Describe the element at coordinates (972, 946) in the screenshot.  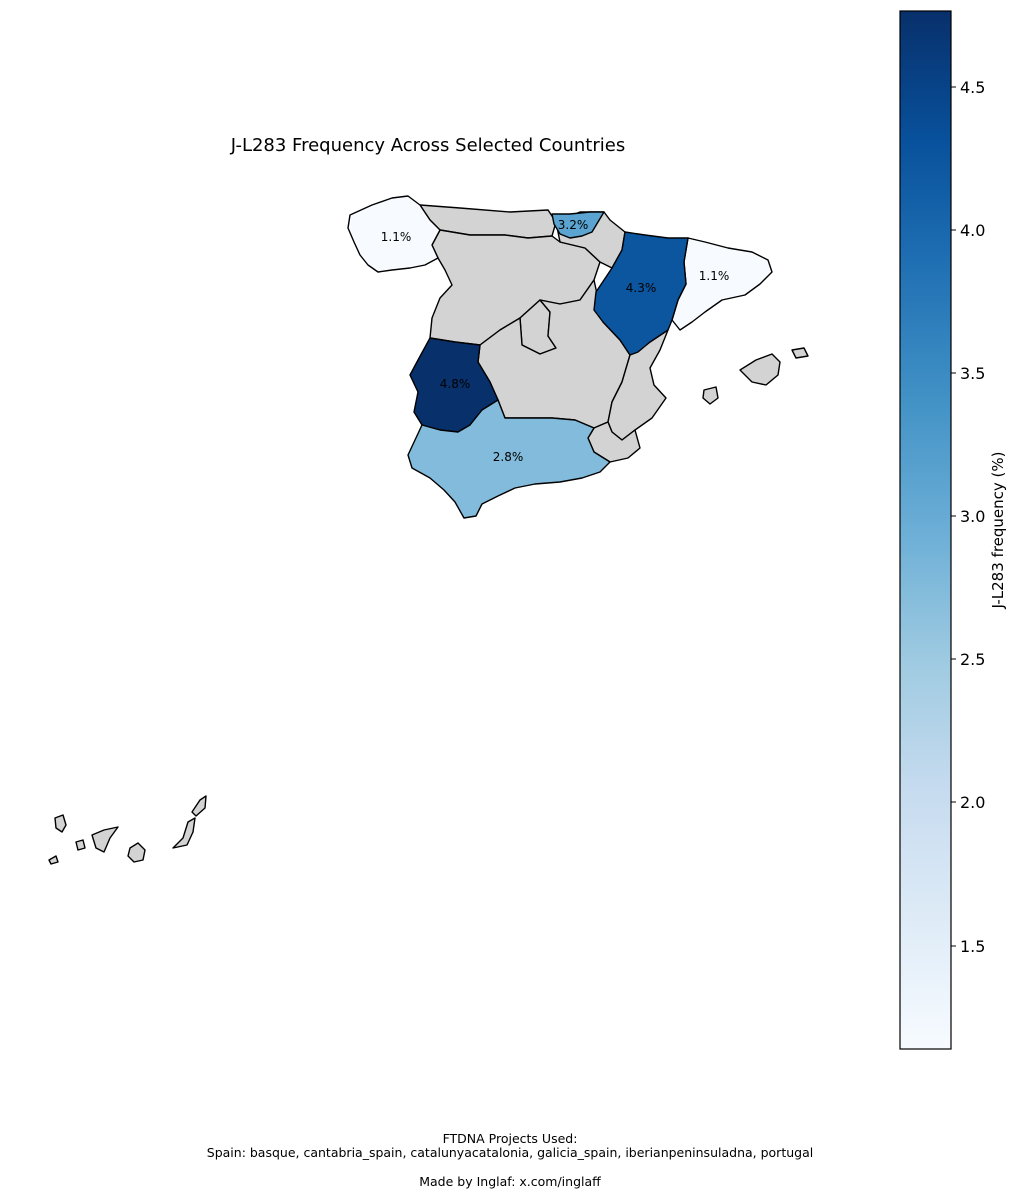
I see `colorbar-tick-label: 1.5` at that location.